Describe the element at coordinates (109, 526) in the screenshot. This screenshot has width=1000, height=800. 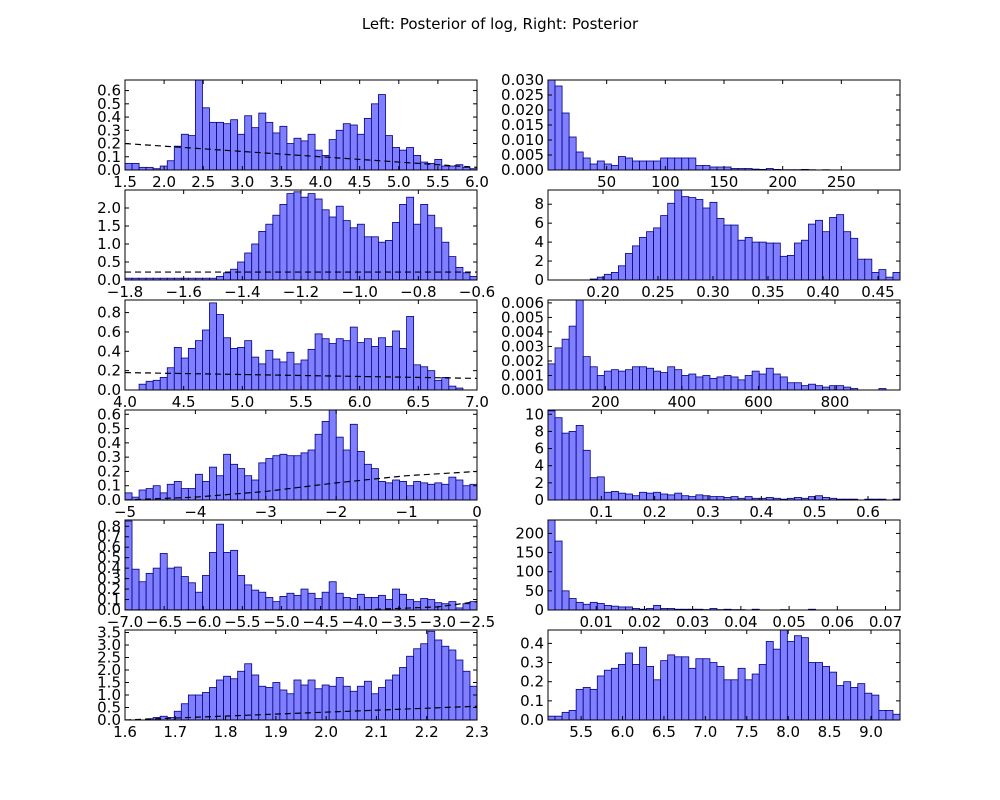
I see `y-tick-label: 0.8` at that location.